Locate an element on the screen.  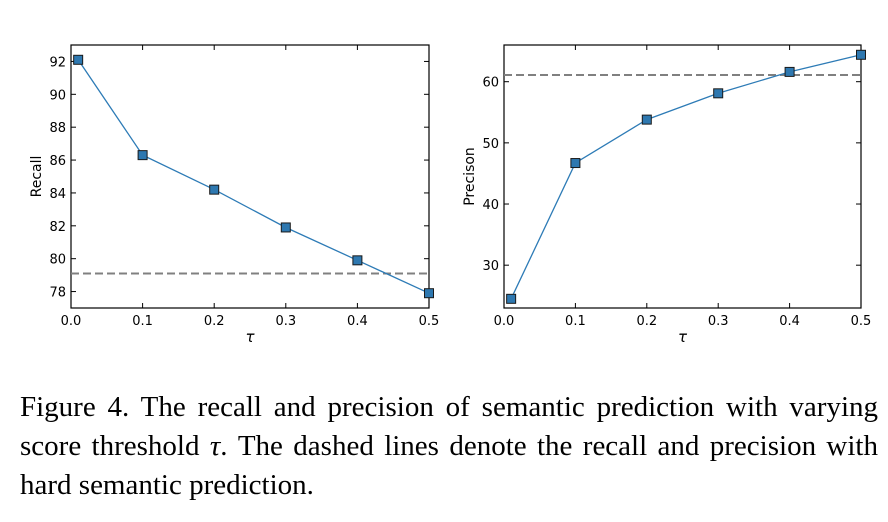
precision-y-tick-label: 50 is located at coordinates (490, 144).